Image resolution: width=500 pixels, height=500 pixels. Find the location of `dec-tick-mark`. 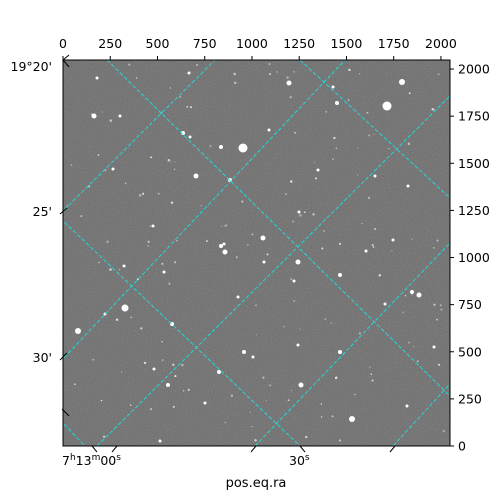

dec-tick-mark is located at coordinates (64, 235).